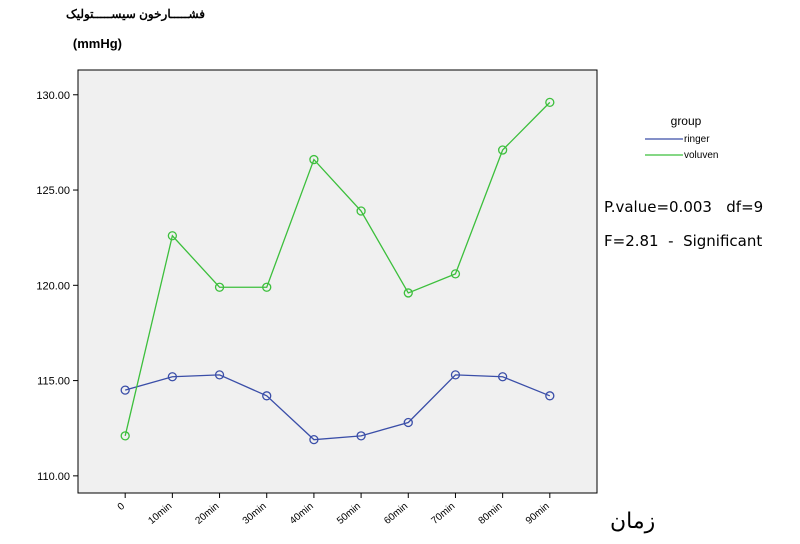  I want to click on x-tick-label: 10min, so click(160, 514).